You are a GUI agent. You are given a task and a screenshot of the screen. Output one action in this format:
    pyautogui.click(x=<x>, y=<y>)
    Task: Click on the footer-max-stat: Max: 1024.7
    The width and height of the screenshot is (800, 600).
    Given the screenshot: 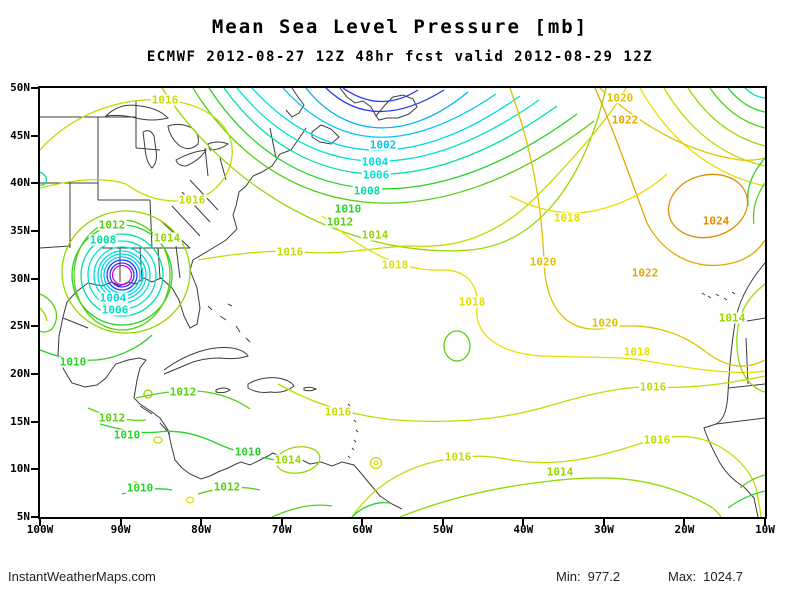 What is the action you would take?
    pyautogui.click(x=705, y=576)
    